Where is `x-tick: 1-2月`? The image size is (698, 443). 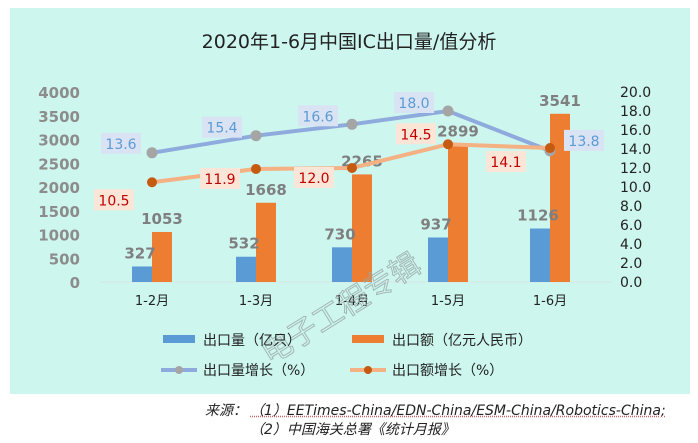 x-tick: 1-2月 is located at coordinates (152, 301).